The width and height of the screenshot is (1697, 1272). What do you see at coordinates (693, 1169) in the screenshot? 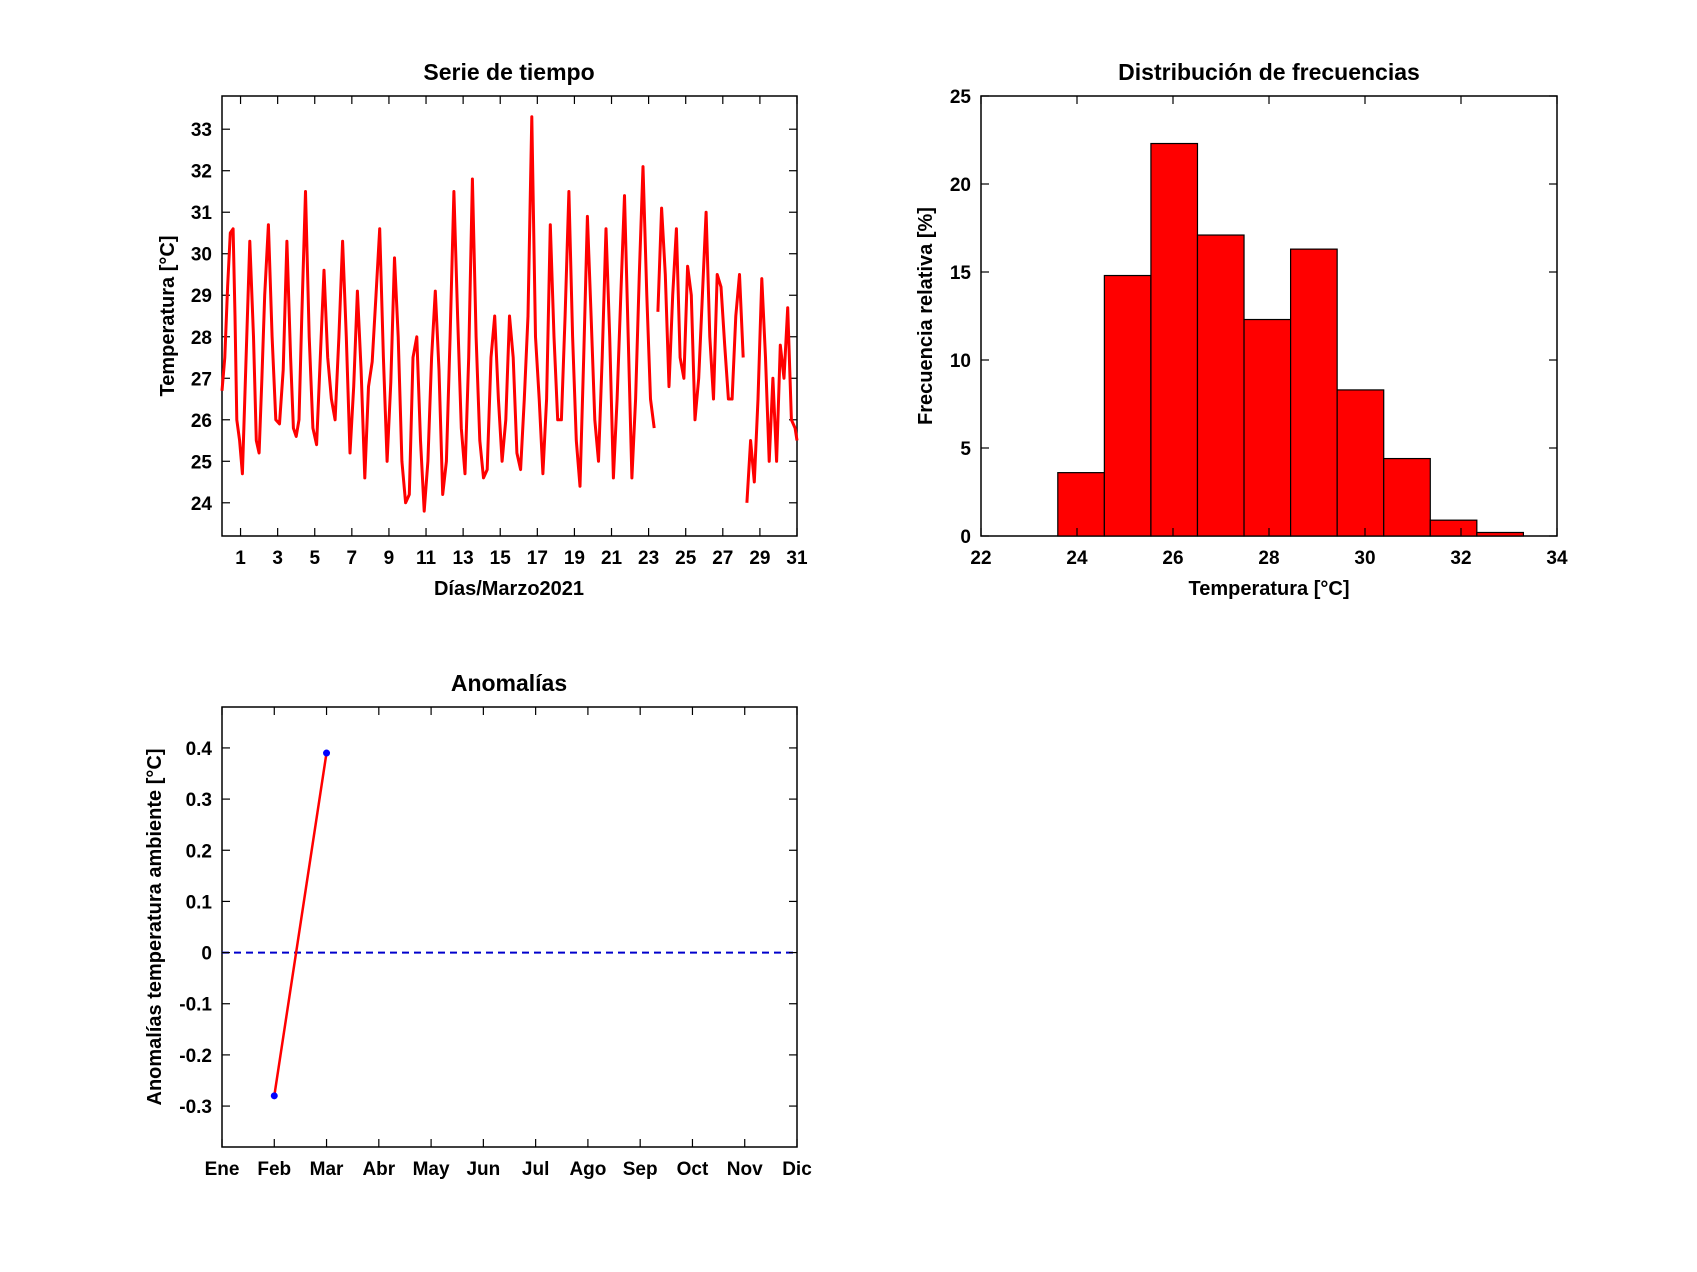
I see `anomalies-xtick-label: Oct` at bounding box center [693, 1169].